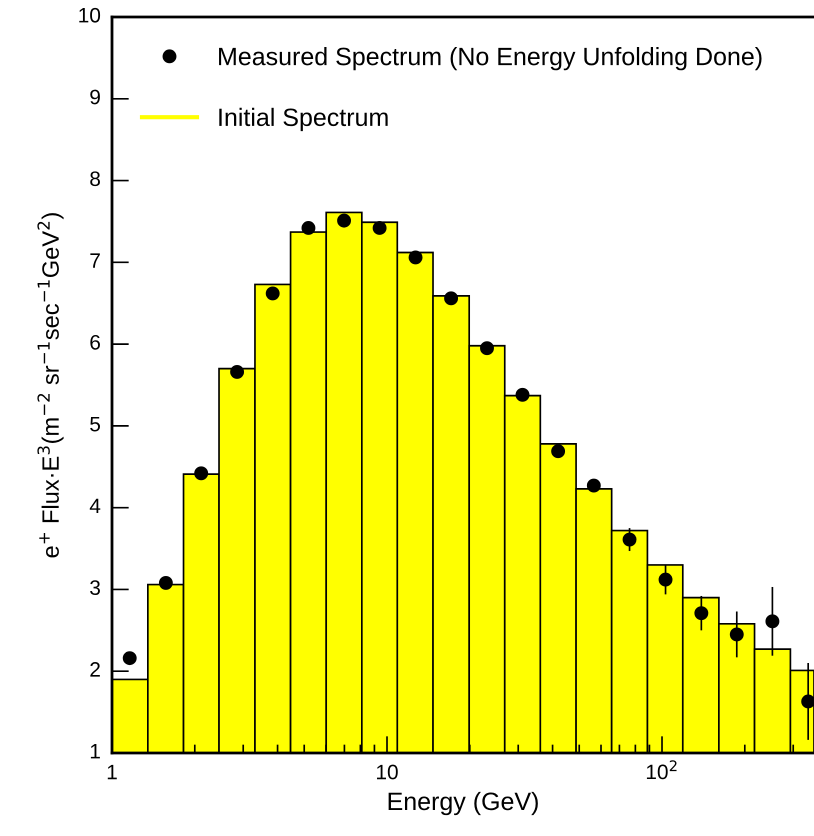  Describe the element at coordinates (95, 669) in the screenshot. I see `y-tick-label: 2` at that location.